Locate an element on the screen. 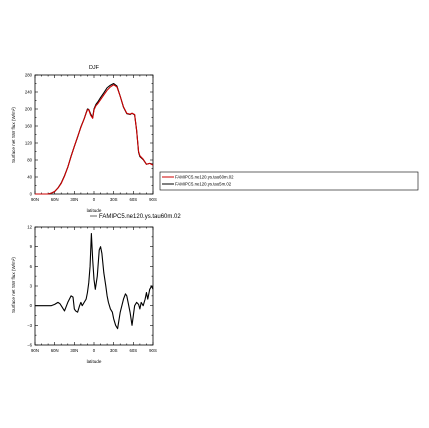  bottom-x-tick-label: 0 is located at coordinates (94, 350).